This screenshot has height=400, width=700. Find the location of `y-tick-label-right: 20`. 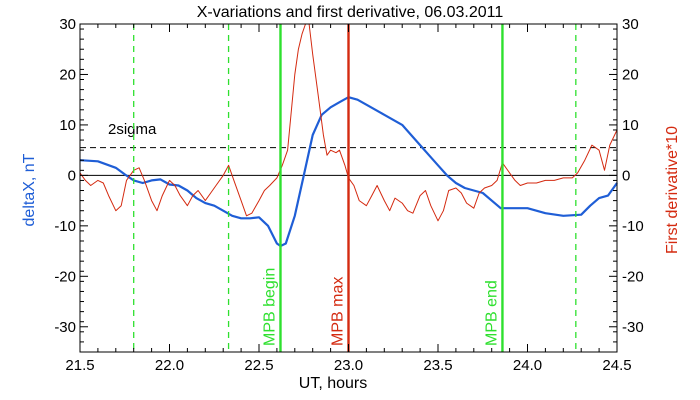

y-tick-label-right: 20 is located at coordinates (630, 74).